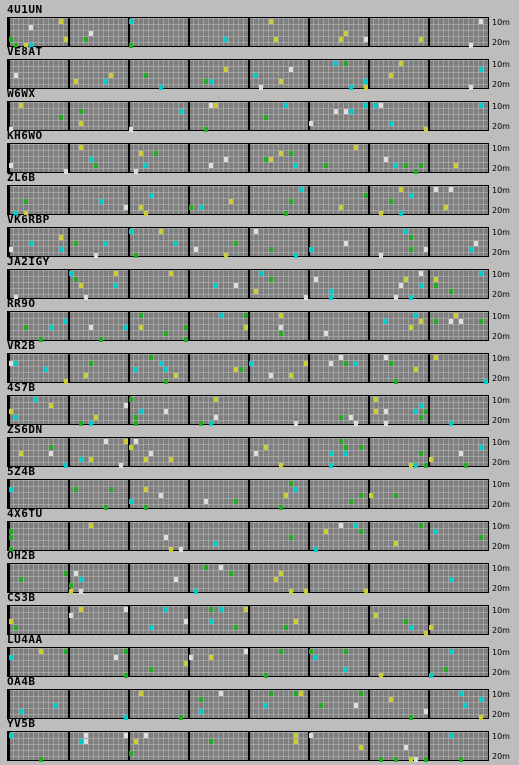 This screenshot has height=765, width=519. Describe the element at coordinates (21, 177) in the screenshot. I see `station-callsign: ZL6B` at that location.